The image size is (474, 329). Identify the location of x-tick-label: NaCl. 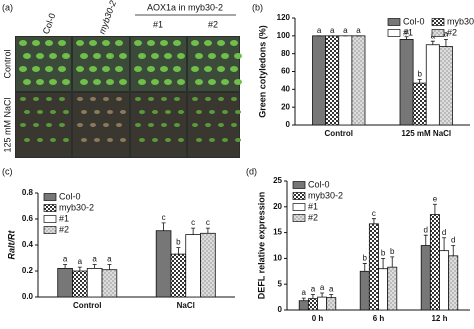
(186, 305).